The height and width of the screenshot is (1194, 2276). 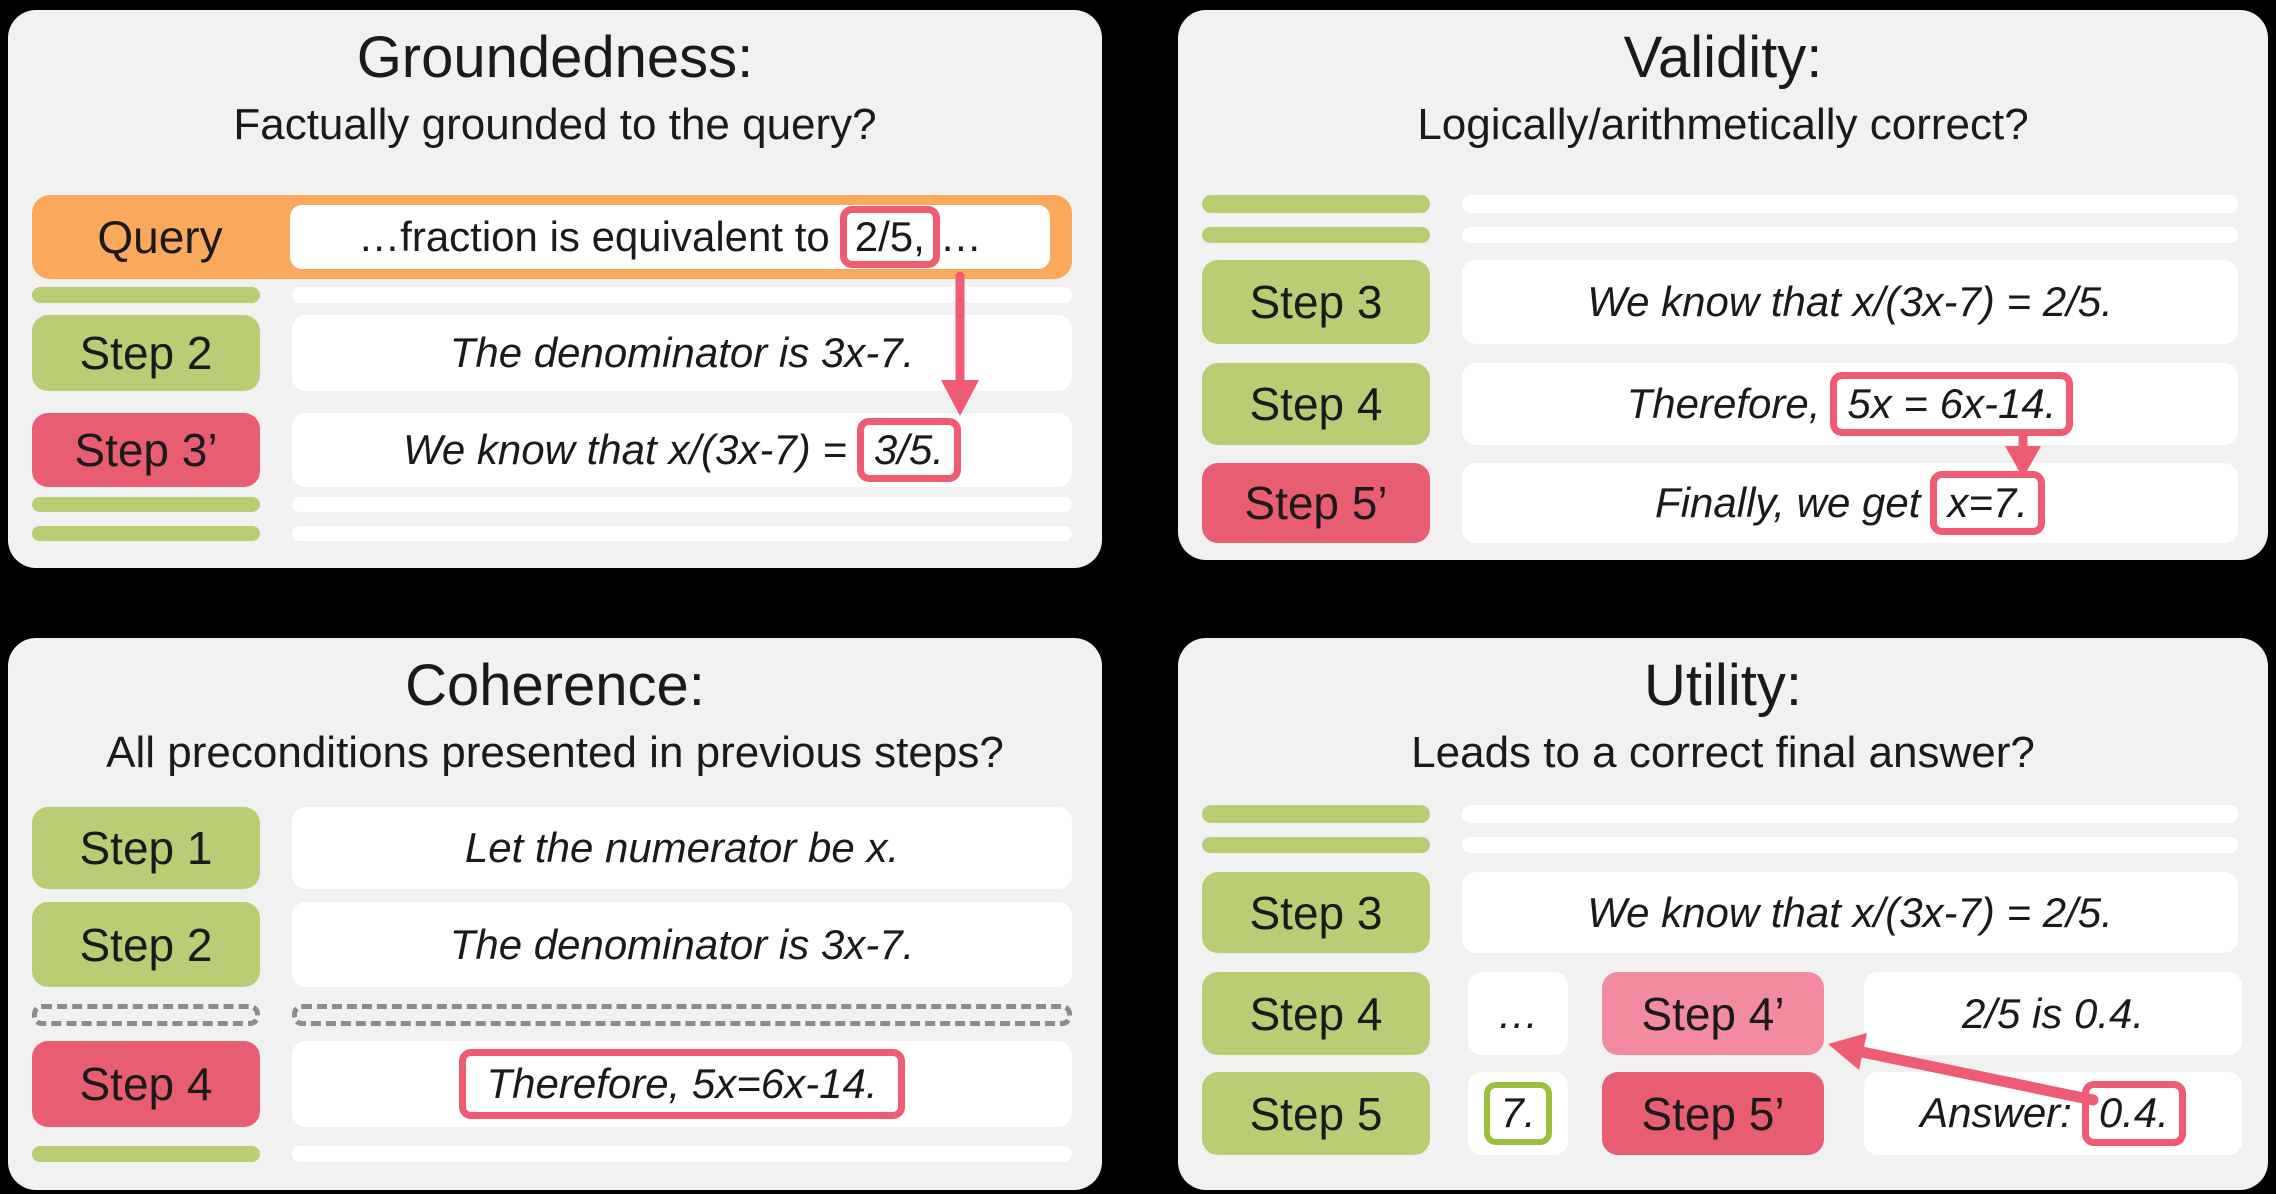 What do you see at coordinates (146, 1015) in the screenshot?
I see `omitted-step-dashed-box` at bounding box center [146, 1015].